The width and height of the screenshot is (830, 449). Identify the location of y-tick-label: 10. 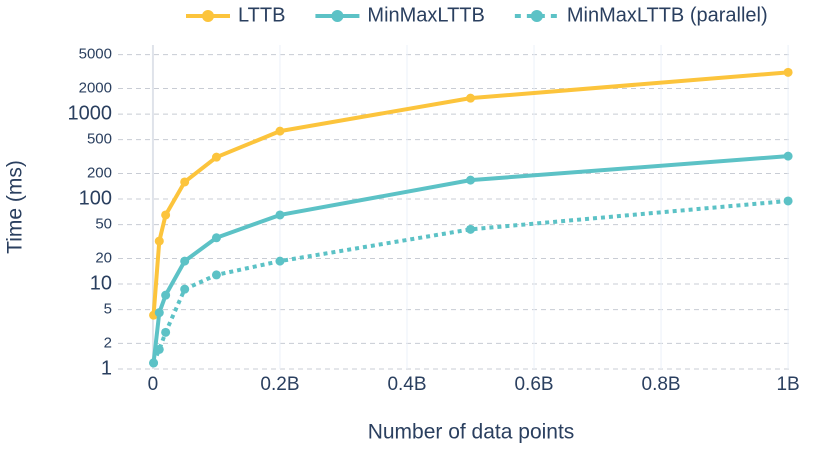
(101, 283).